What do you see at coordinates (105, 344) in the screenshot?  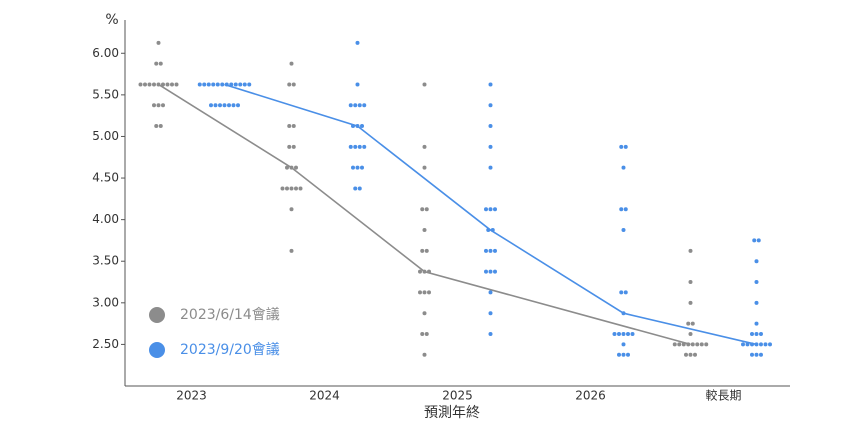 I see `y-tick-label: 2.50` at bounding box center [105, 344].